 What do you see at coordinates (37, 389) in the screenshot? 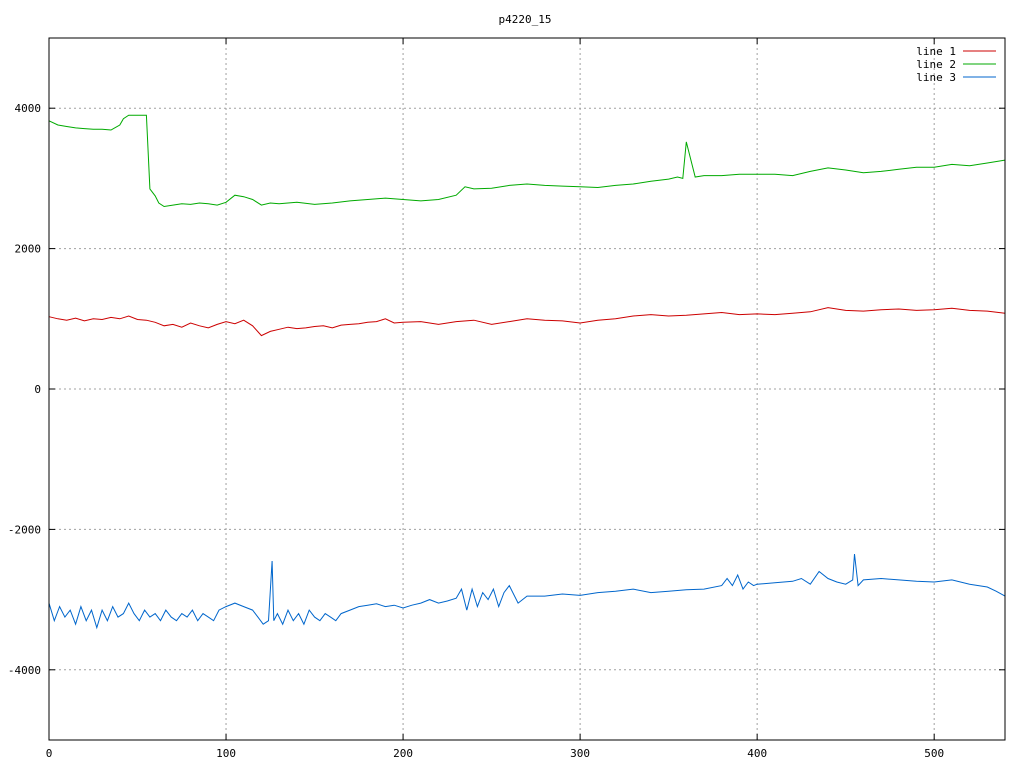
I see `y-tick-label: 0` at bounding box center [37, 389].